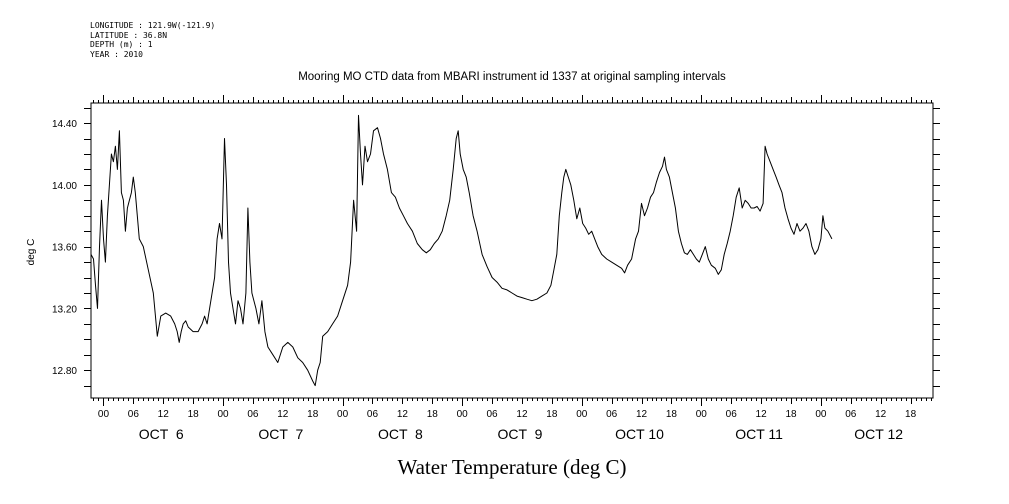  Describe the element at coordinates (153, 25) in the screenshot. I see `longitude-text: LONGITUDE : 121.9W(-121.9)` at that location.